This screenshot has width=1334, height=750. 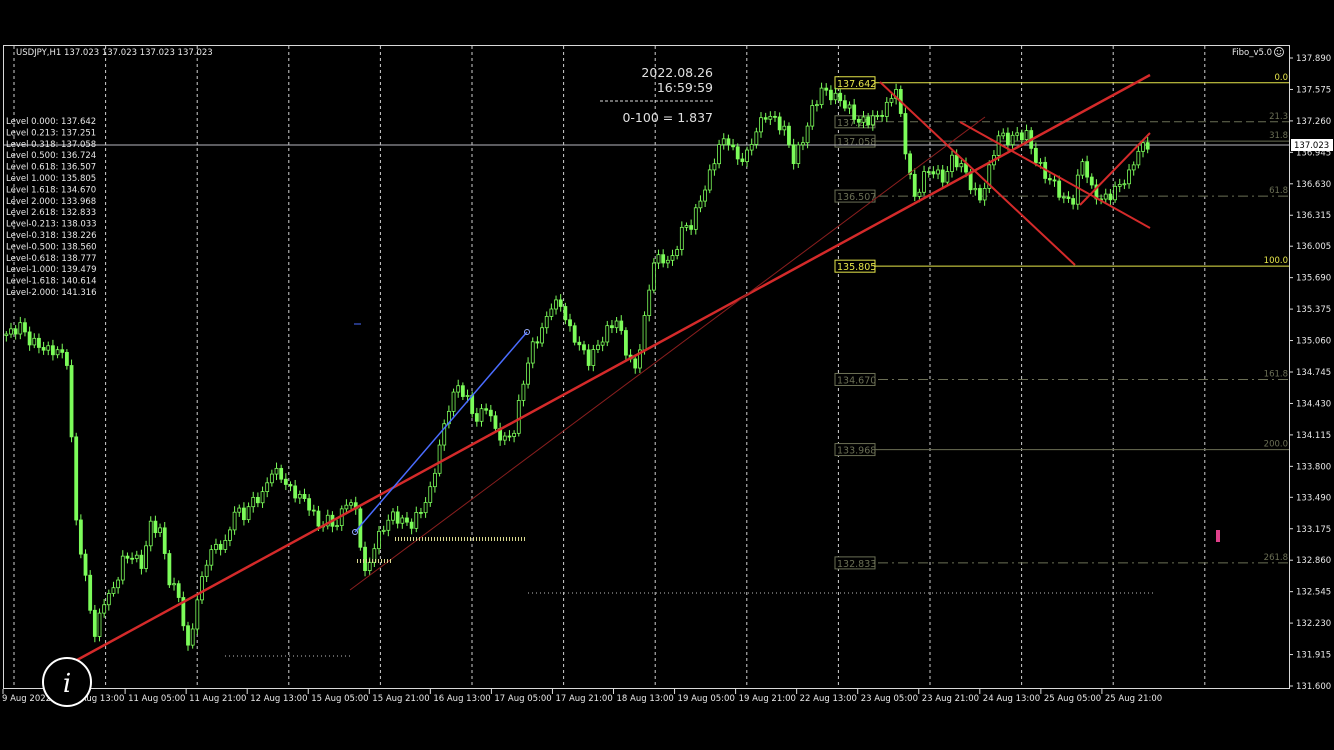 What do you see at coordinates (1055, 175) in the screenshot?
I see `channel-line` at bounding box center [1055, 175].